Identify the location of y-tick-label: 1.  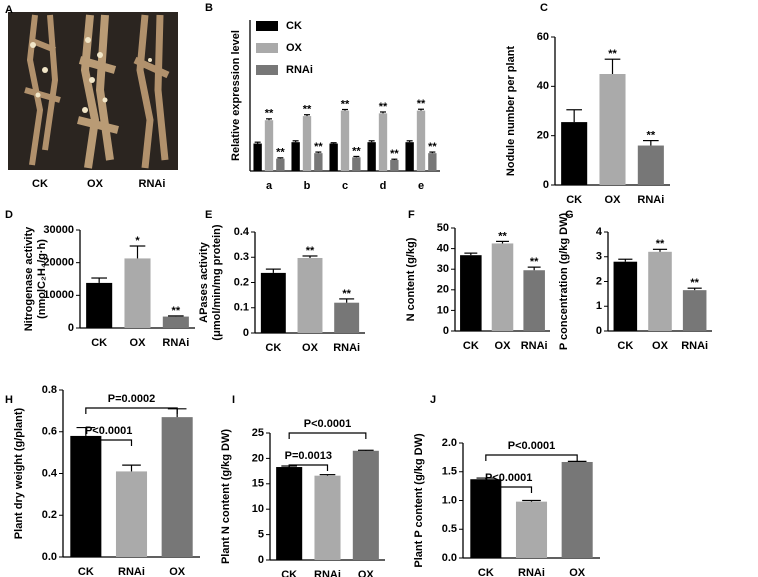
(599, 306).